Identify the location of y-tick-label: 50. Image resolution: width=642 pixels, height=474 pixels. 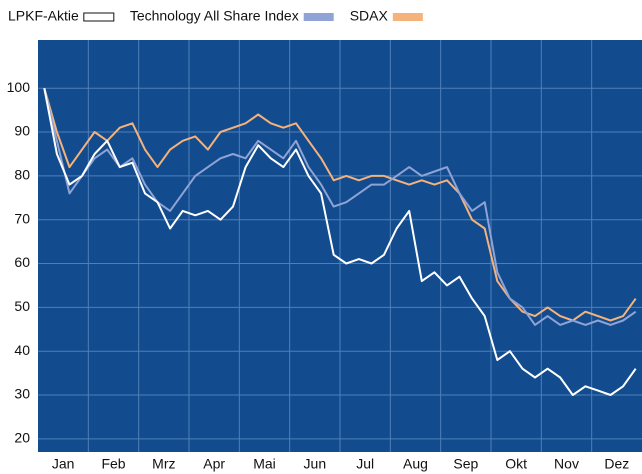
(22, 306).